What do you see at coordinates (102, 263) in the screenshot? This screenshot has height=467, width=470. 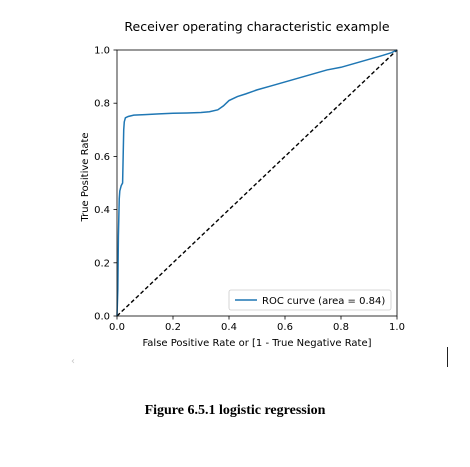 I see `y-tick-label-1: 0.2` at bounding box center [102, 263].